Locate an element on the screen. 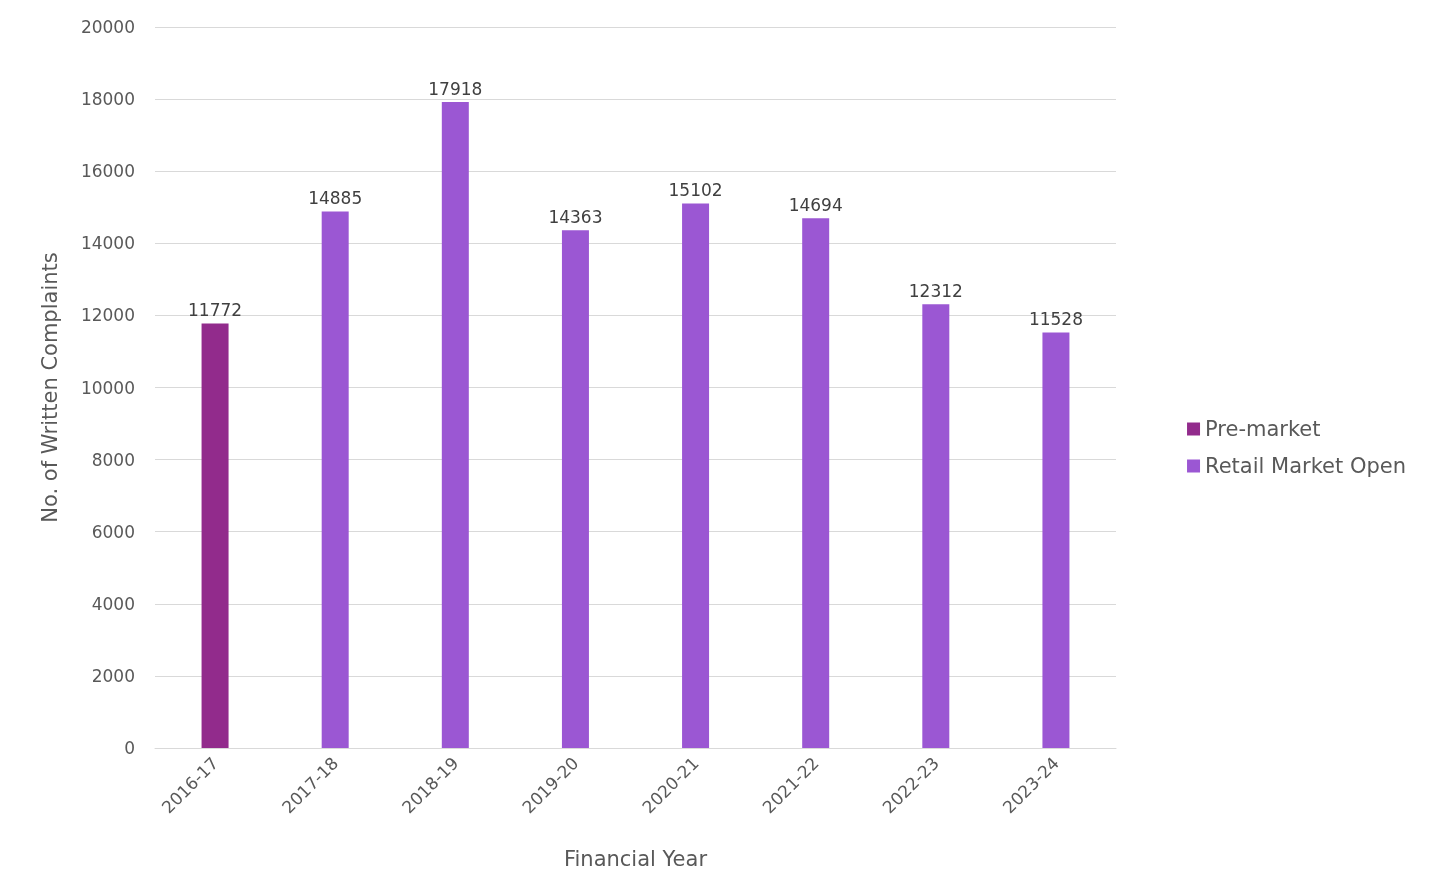 The width and height of the screenshot is (1436, 895). data-label: 14363 is located at coordinates (575, 216).